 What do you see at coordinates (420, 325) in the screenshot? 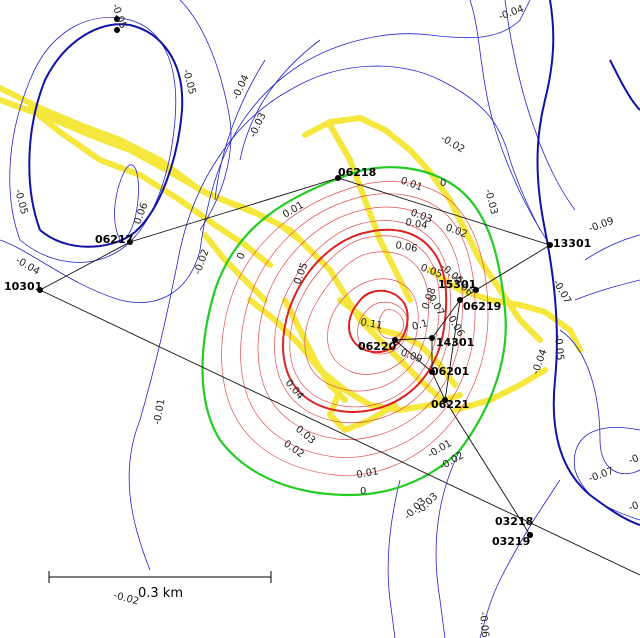
I see `contour-label: 0.1` at bounding box center [420, 325].